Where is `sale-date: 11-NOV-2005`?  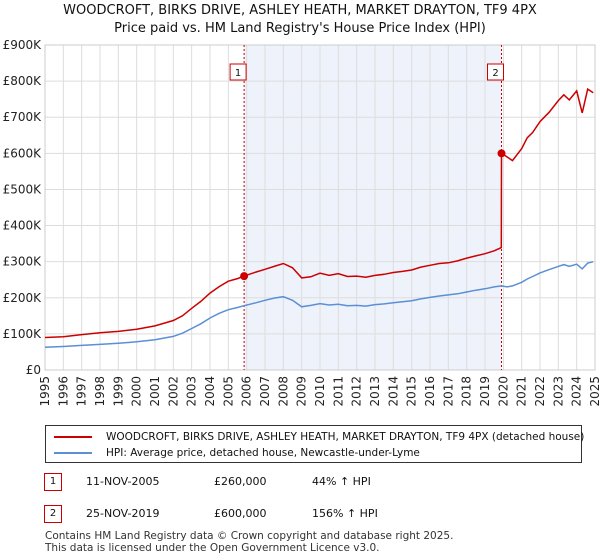
sale-date: 11-NOV-2005 is located at coordinates (123, 481).